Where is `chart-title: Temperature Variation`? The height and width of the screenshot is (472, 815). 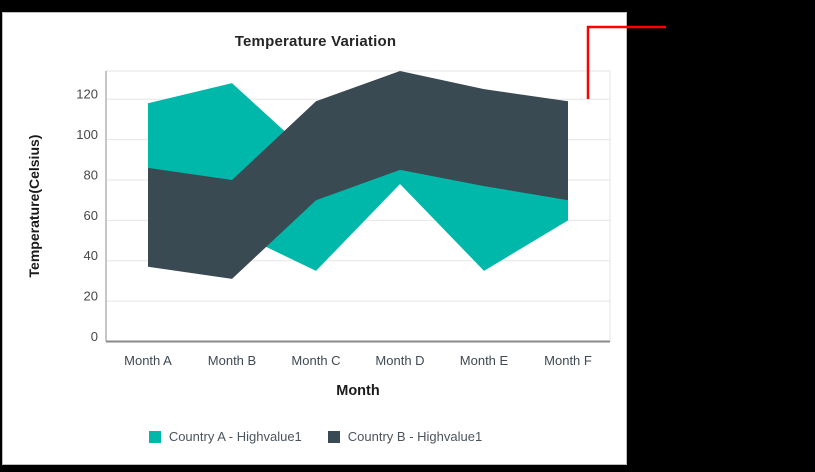 chart-title: Temperature Variation is located at coordinates (315, 41).